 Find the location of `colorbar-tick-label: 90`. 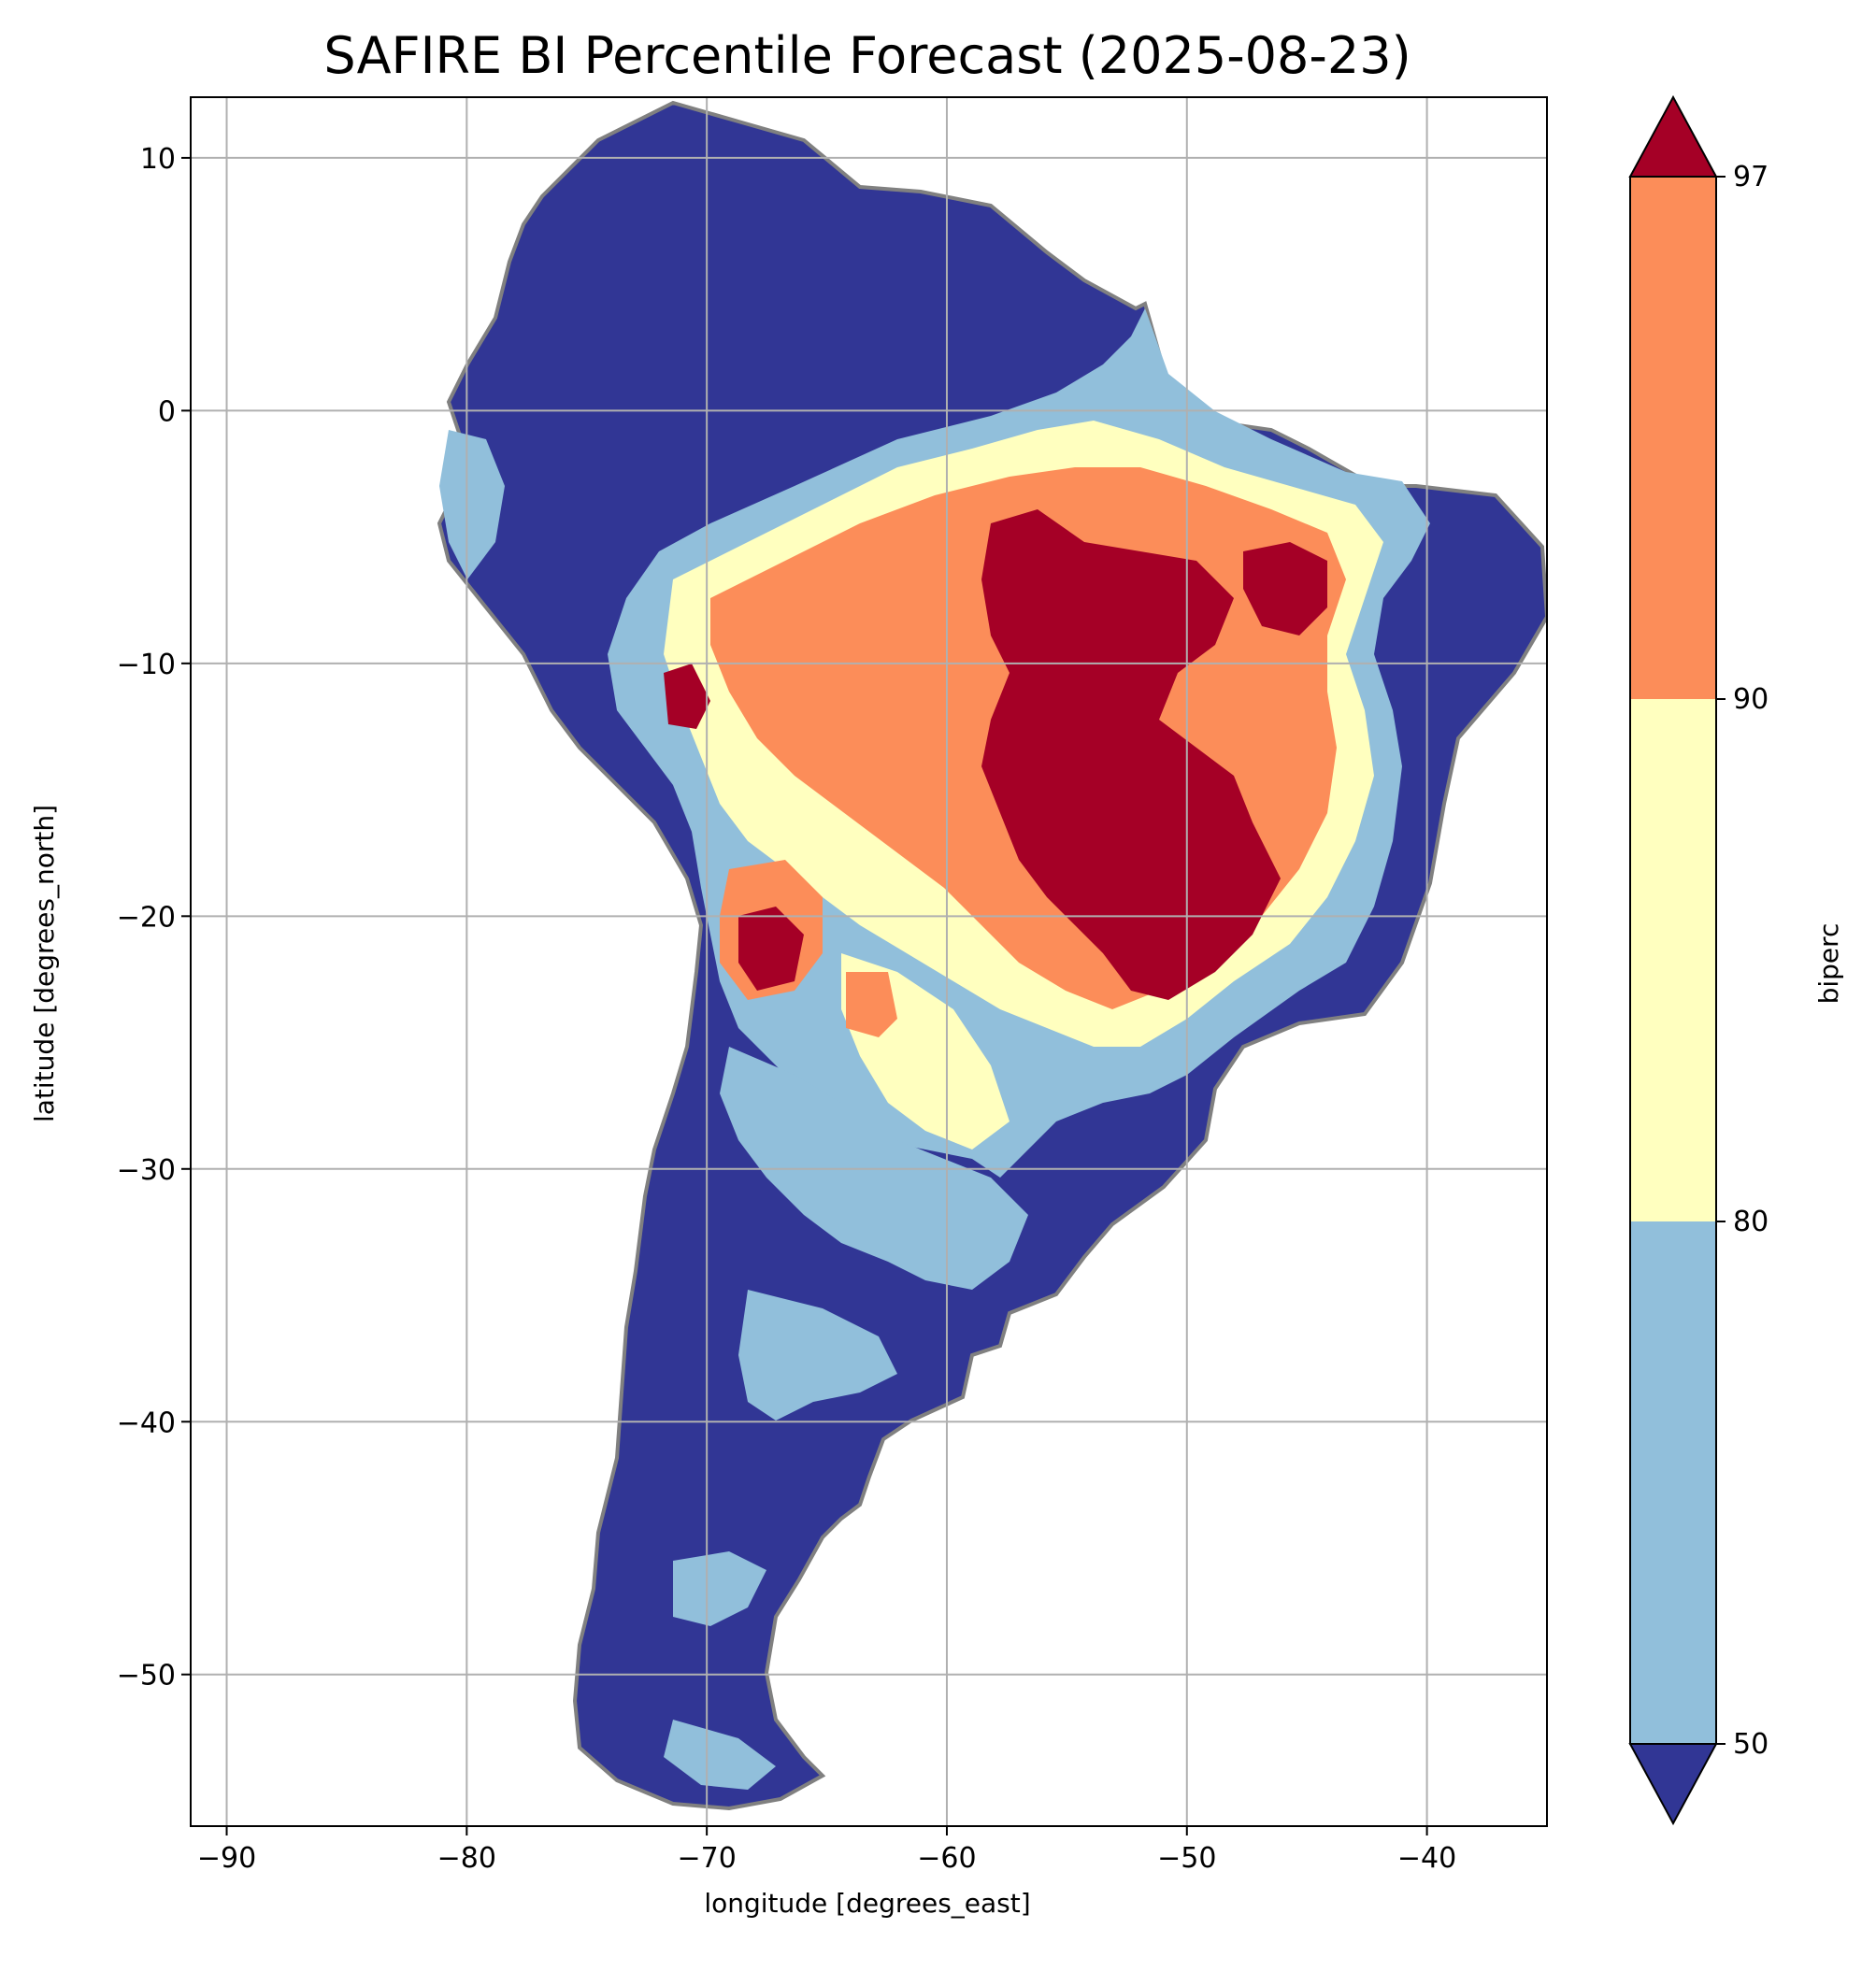

colorbar-tick-label: 90 is located at coordinates (1751, 700).